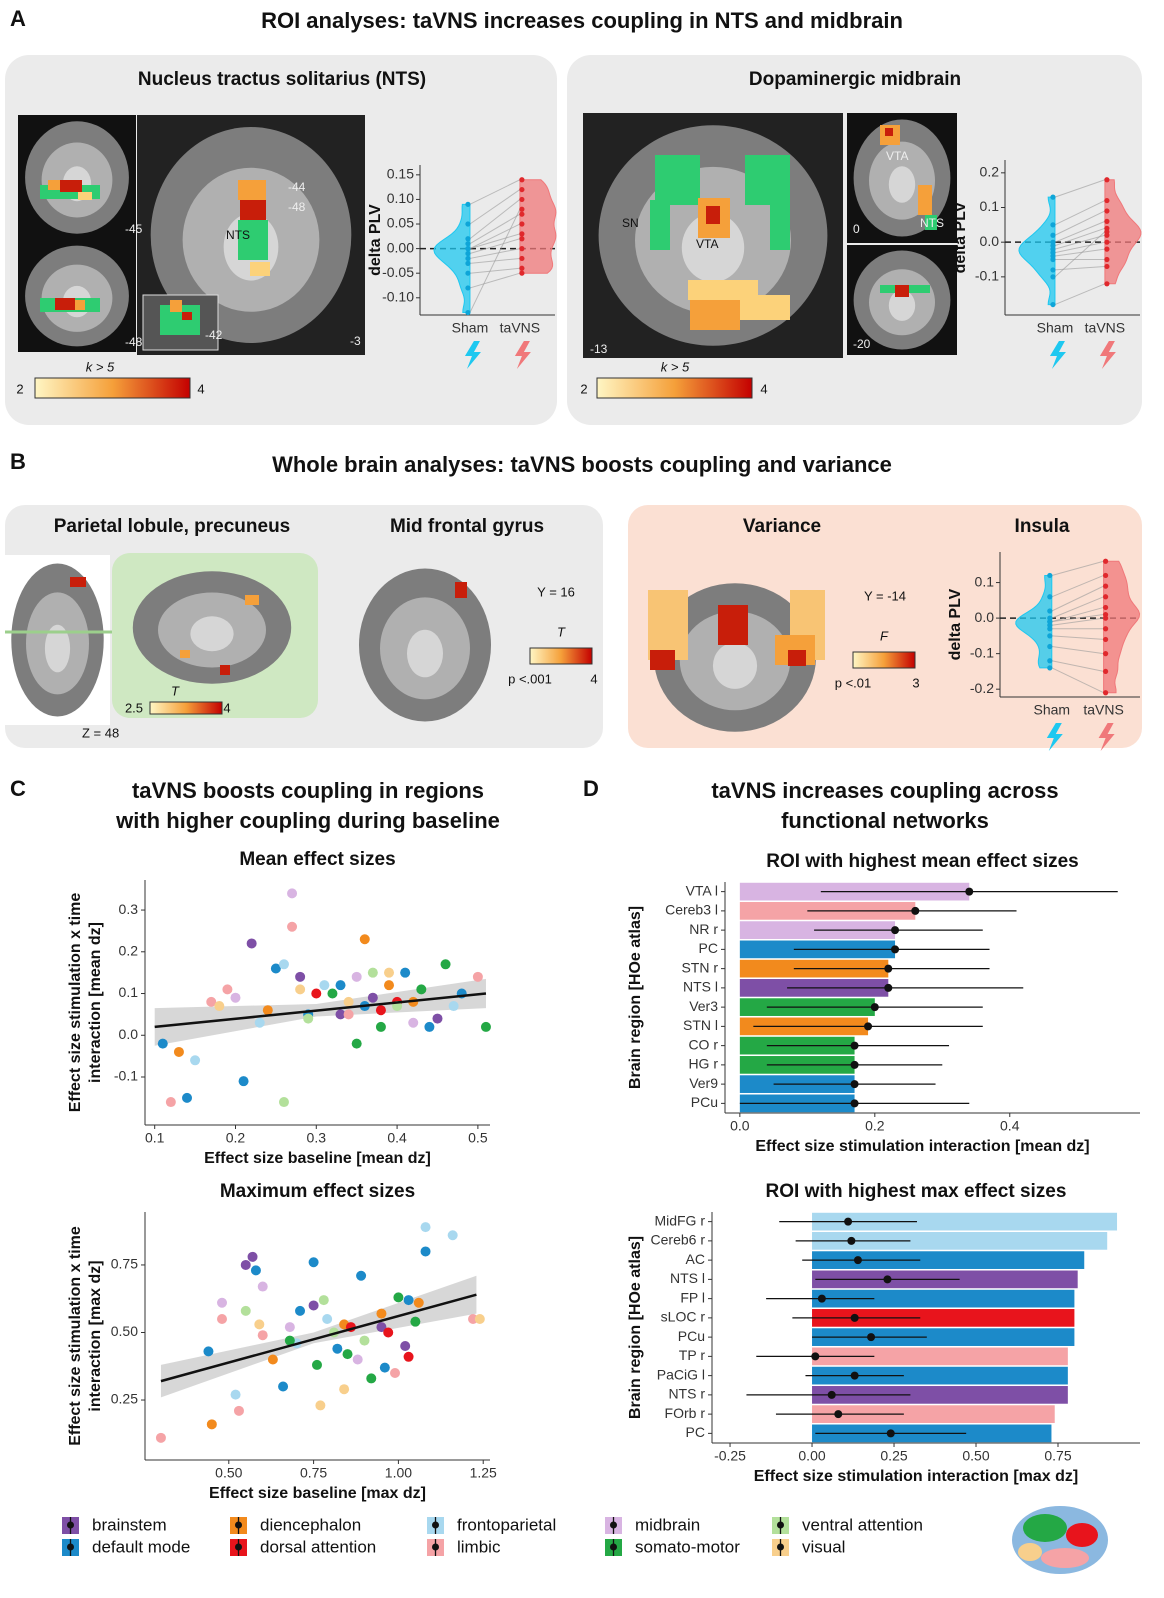  I want to click on y-axis-label: delta PLV, so click(955, 624).